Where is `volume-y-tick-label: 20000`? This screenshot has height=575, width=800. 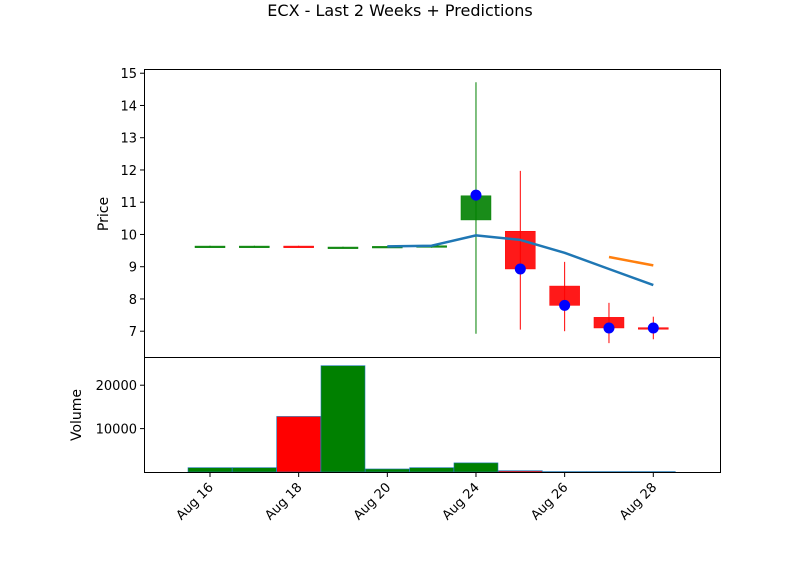 volume-y-tick-label: 20000 is located at coordinates (116, 386).